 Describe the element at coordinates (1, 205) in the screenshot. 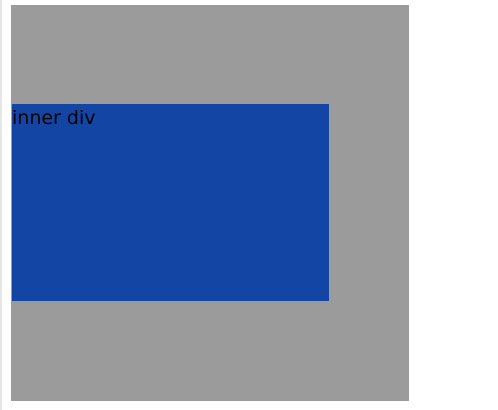

I see `page-left-edge-divider` at that location.